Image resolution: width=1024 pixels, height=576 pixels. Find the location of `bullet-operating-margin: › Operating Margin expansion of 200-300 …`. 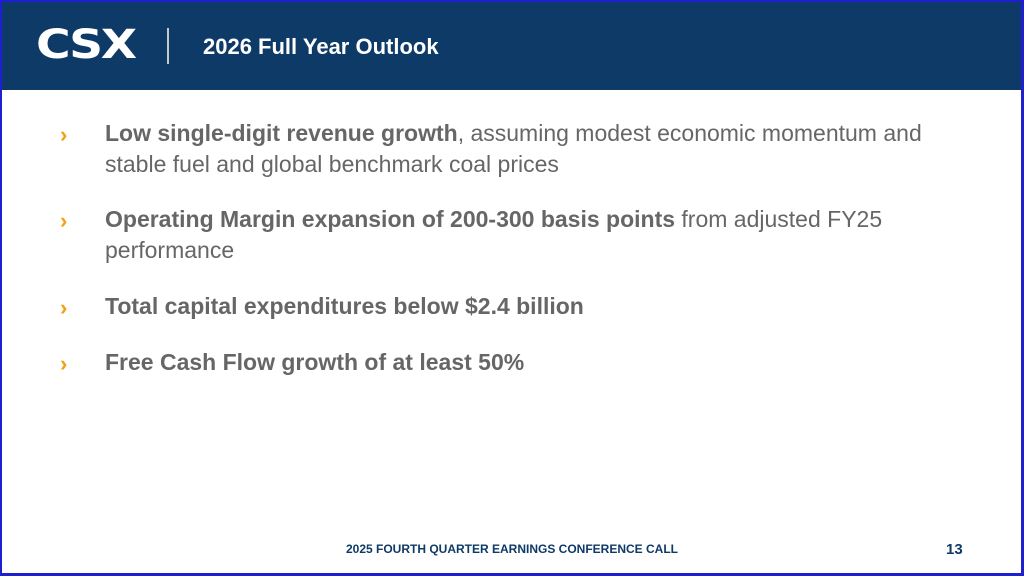

bullet-operating-margin: › Operating Margin expansion of 200-300 … is located at coordinates (510, 235).